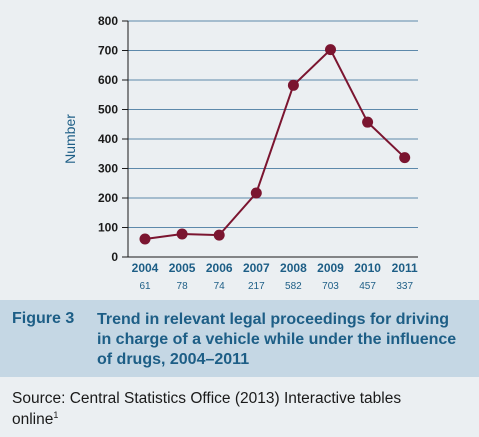 Image resolution: width=479 pixels, height=437 pixels. Describe the element at coordinates (108, 139) in the screenshot. I see `ytick-label-400: 400` at that location.